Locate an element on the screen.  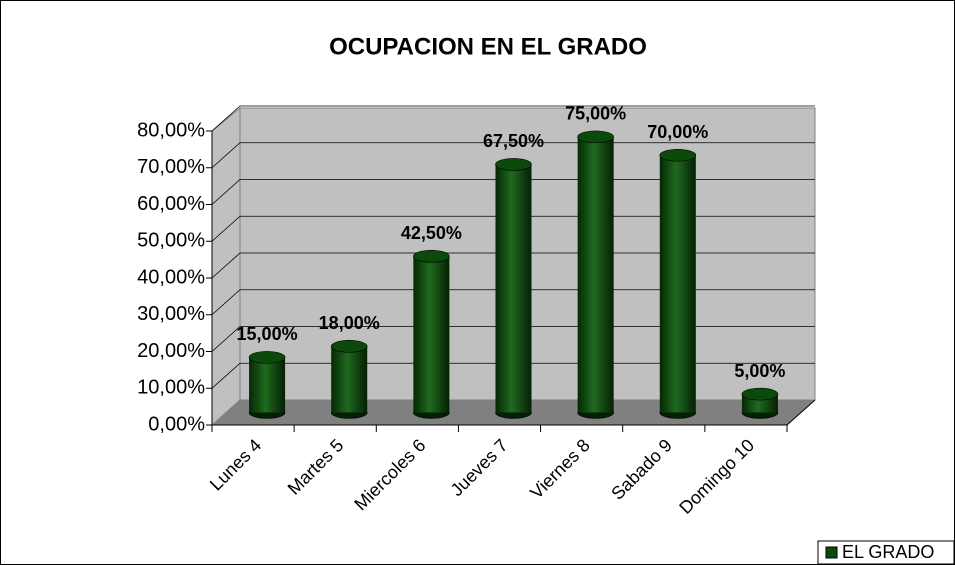
value-label: 5,00% is located at coordinates (759, 371).